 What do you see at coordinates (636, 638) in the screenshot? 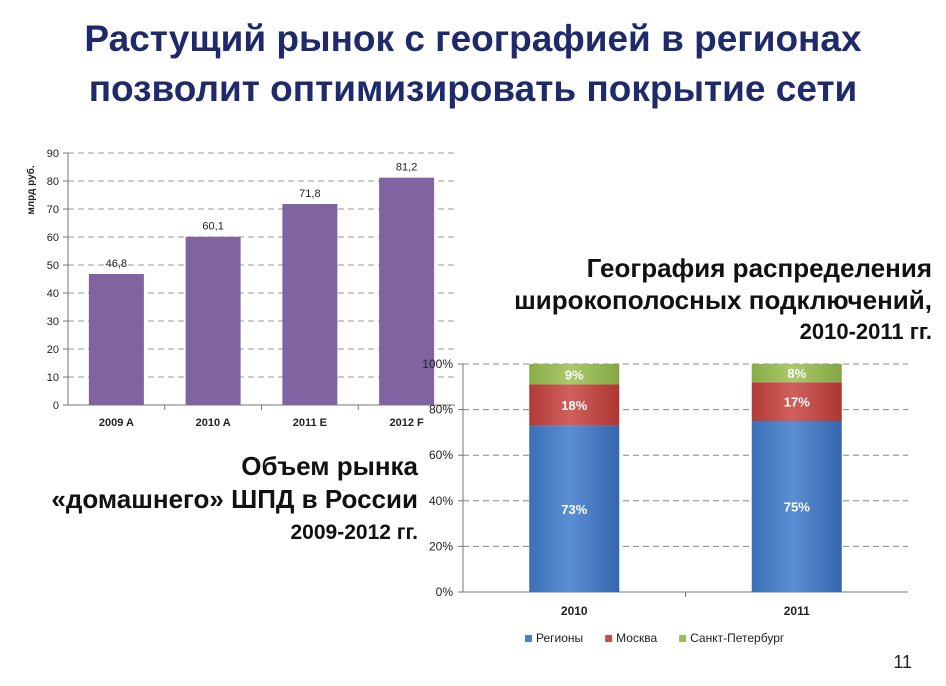
I see `legend-label: Москва` at bounding box center [636, 638].